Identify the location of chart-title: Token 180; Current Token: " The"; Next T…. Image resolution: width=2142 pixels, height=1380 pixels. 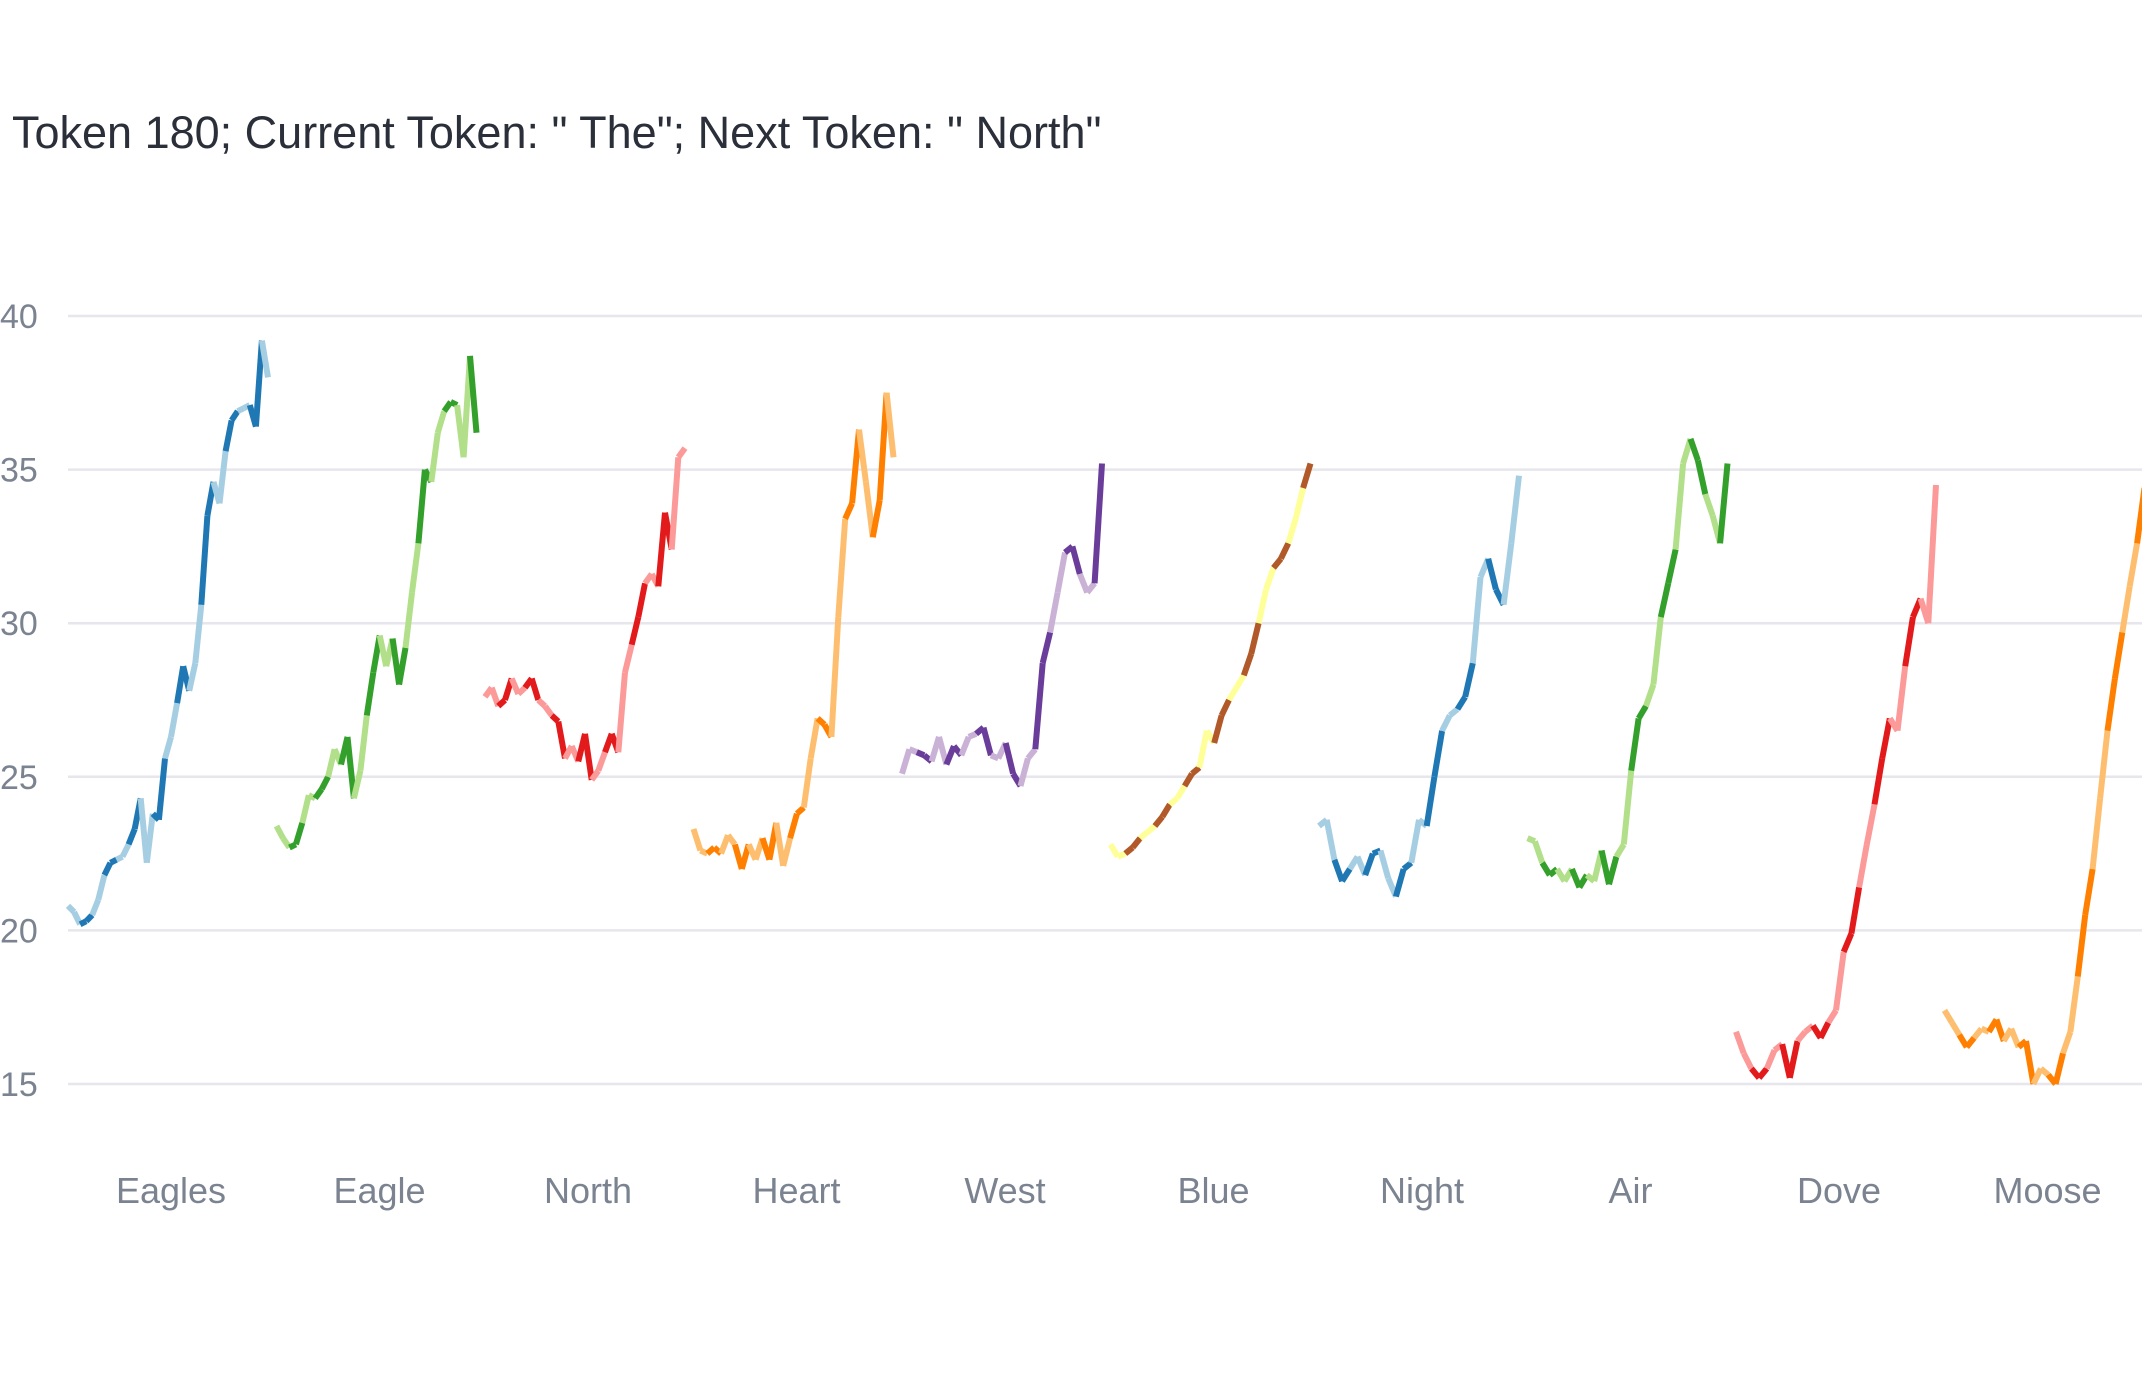
(556, 132).